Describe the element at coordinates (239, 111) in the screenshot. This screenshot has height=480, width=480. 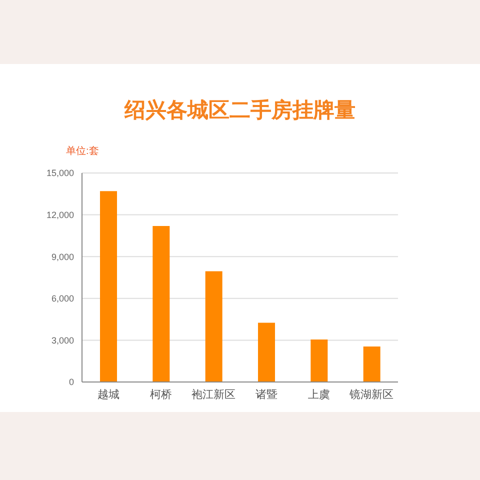
I see `chart-title: 绍兴各城区二手房挂牌量` at that location.